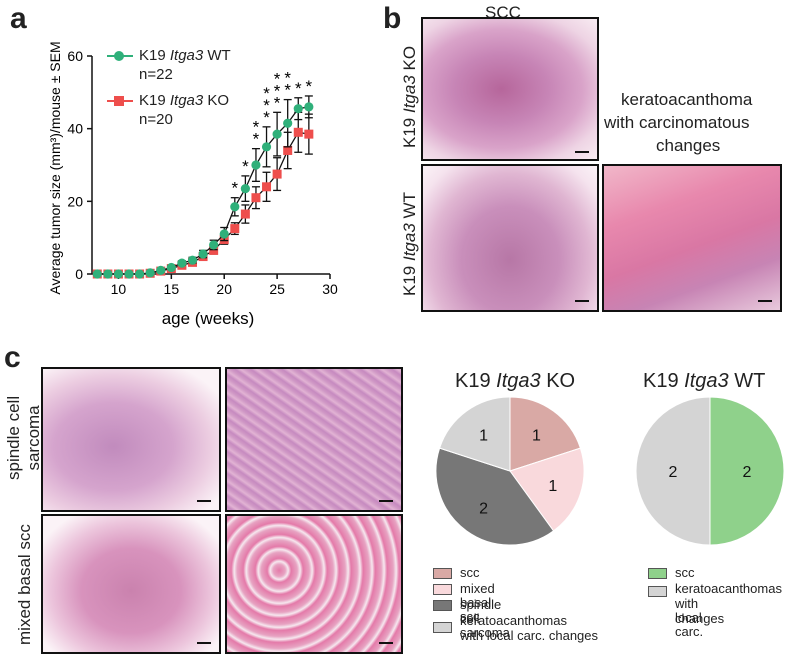 The width and height of the screenshot is (799, 657). What do you see at coordinates (156, 119) in the screenshot?
I see `legend-ko-n: n=20` at bounding box center [156, 119].